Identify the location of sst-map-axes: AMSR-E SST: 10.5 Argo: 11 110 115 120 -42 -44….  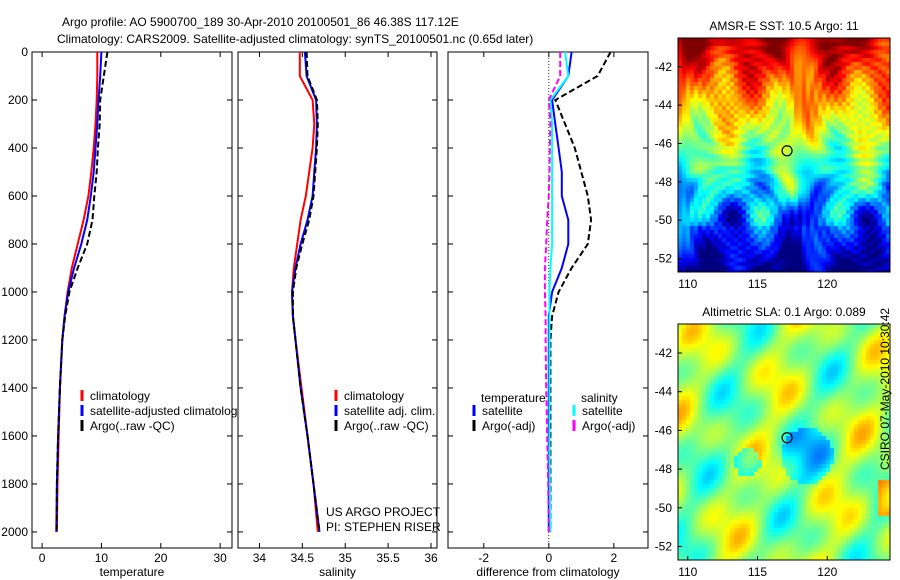
(773, 155).